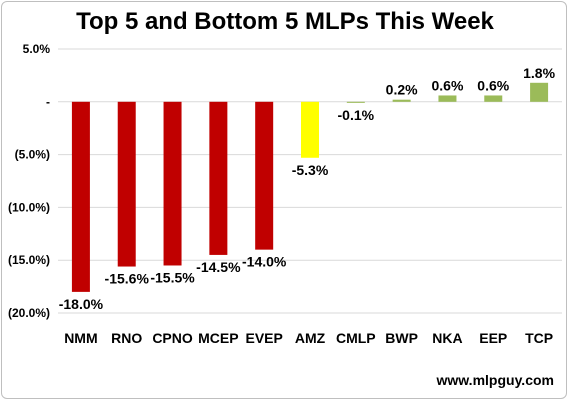 This screenshot has width=570, height=402. Describe the element at coordinates (48, 102) in the screenshot. I see `y-tick-label: -` at that location.